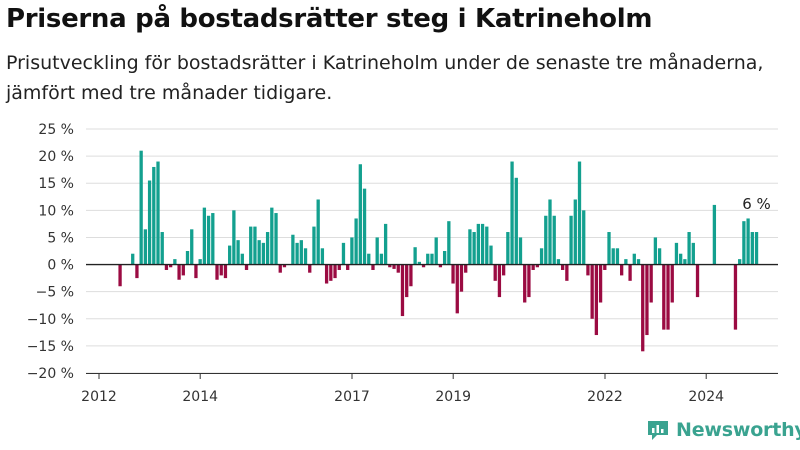  Describe the element at coordinates (756, 204) in the screenshot. I see `last-value-annotation: 6 %` at that location.